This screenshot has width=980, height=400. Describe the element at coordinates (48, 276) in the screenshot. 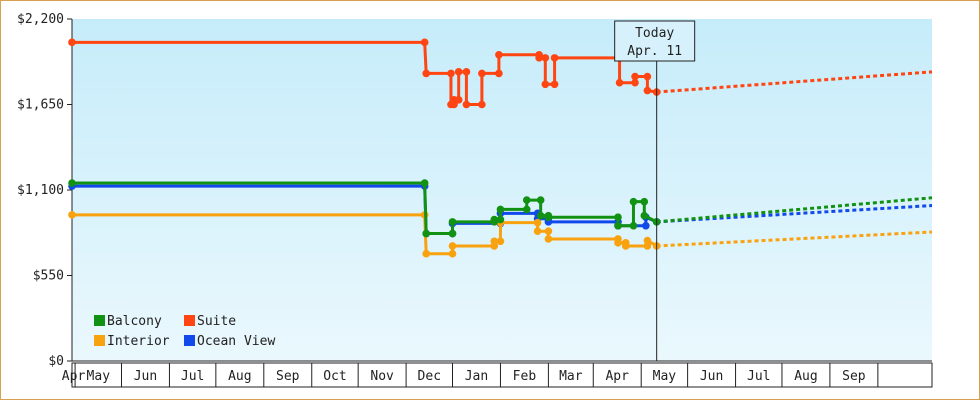

I see `y-tick-label: $550` at that location.